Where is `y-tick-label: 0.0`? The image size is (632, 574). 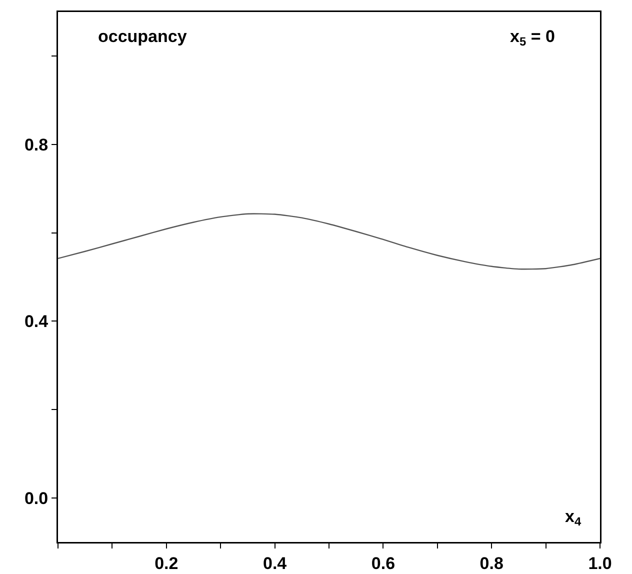 y-tick-label: 0.0 is located at coordinates (36, 498).